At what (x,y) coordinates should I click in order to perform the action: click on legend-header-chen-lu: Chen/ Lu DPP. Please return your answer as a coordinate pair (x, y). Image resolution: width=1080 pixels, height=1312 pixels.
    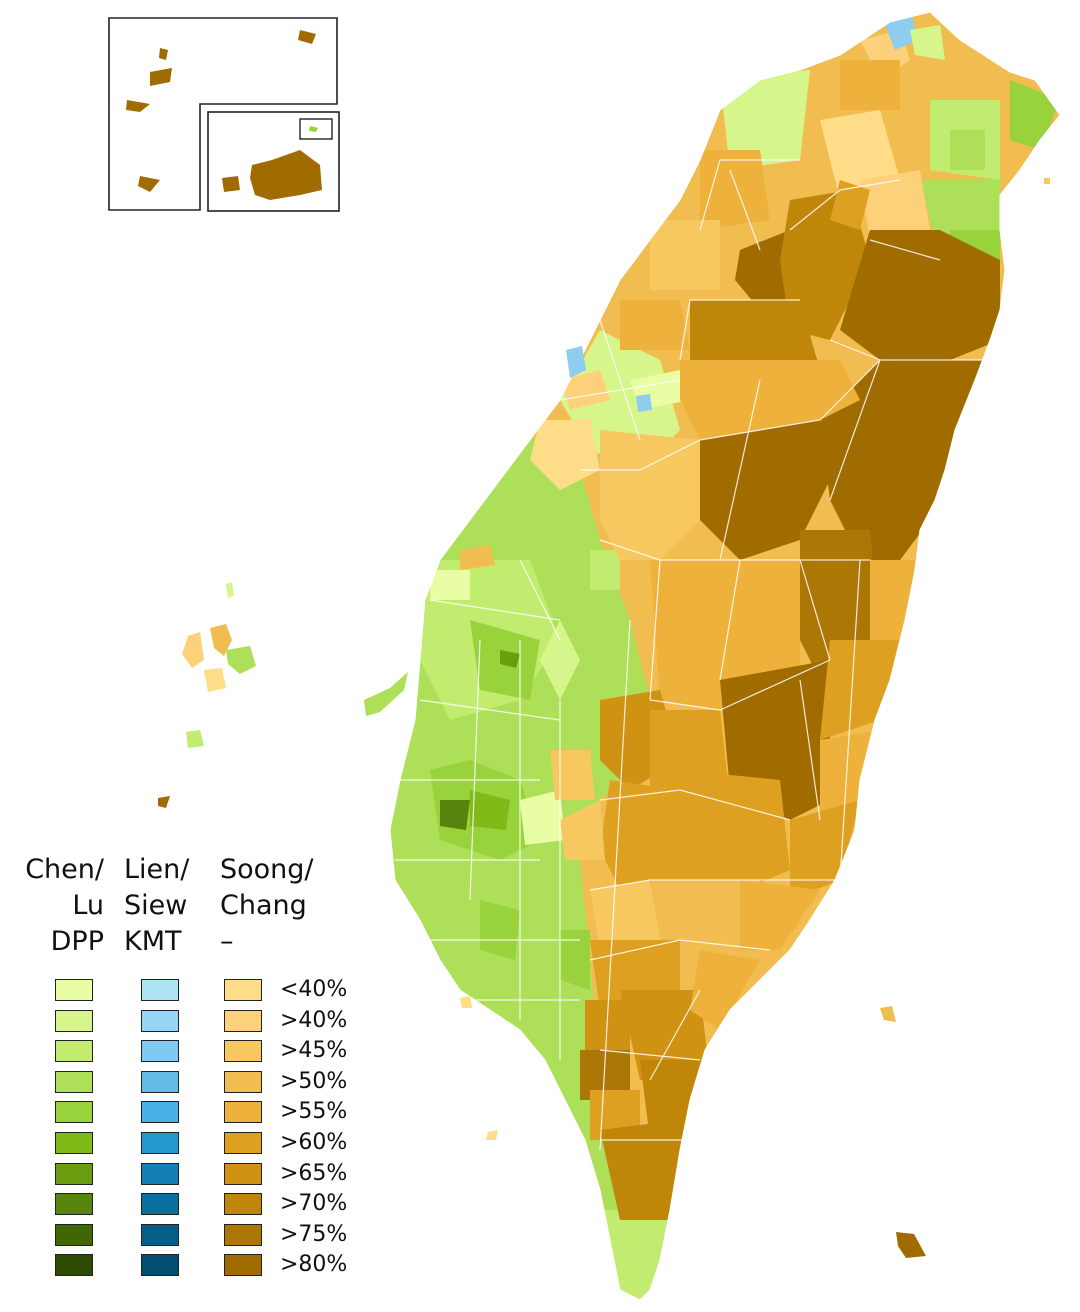
    Looking at the image, I should click on (59, 906).